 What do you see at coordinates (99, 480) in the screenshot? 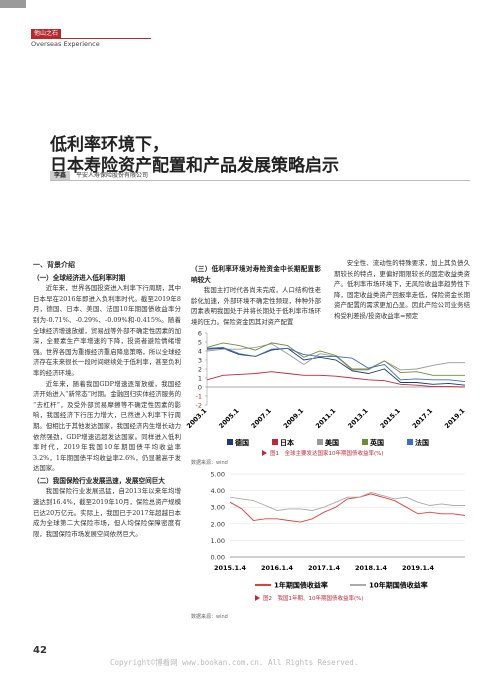
I see `subheading: （二）我国保险行业发展迅速，发展空间巨大` at bounding box center [99, 480].